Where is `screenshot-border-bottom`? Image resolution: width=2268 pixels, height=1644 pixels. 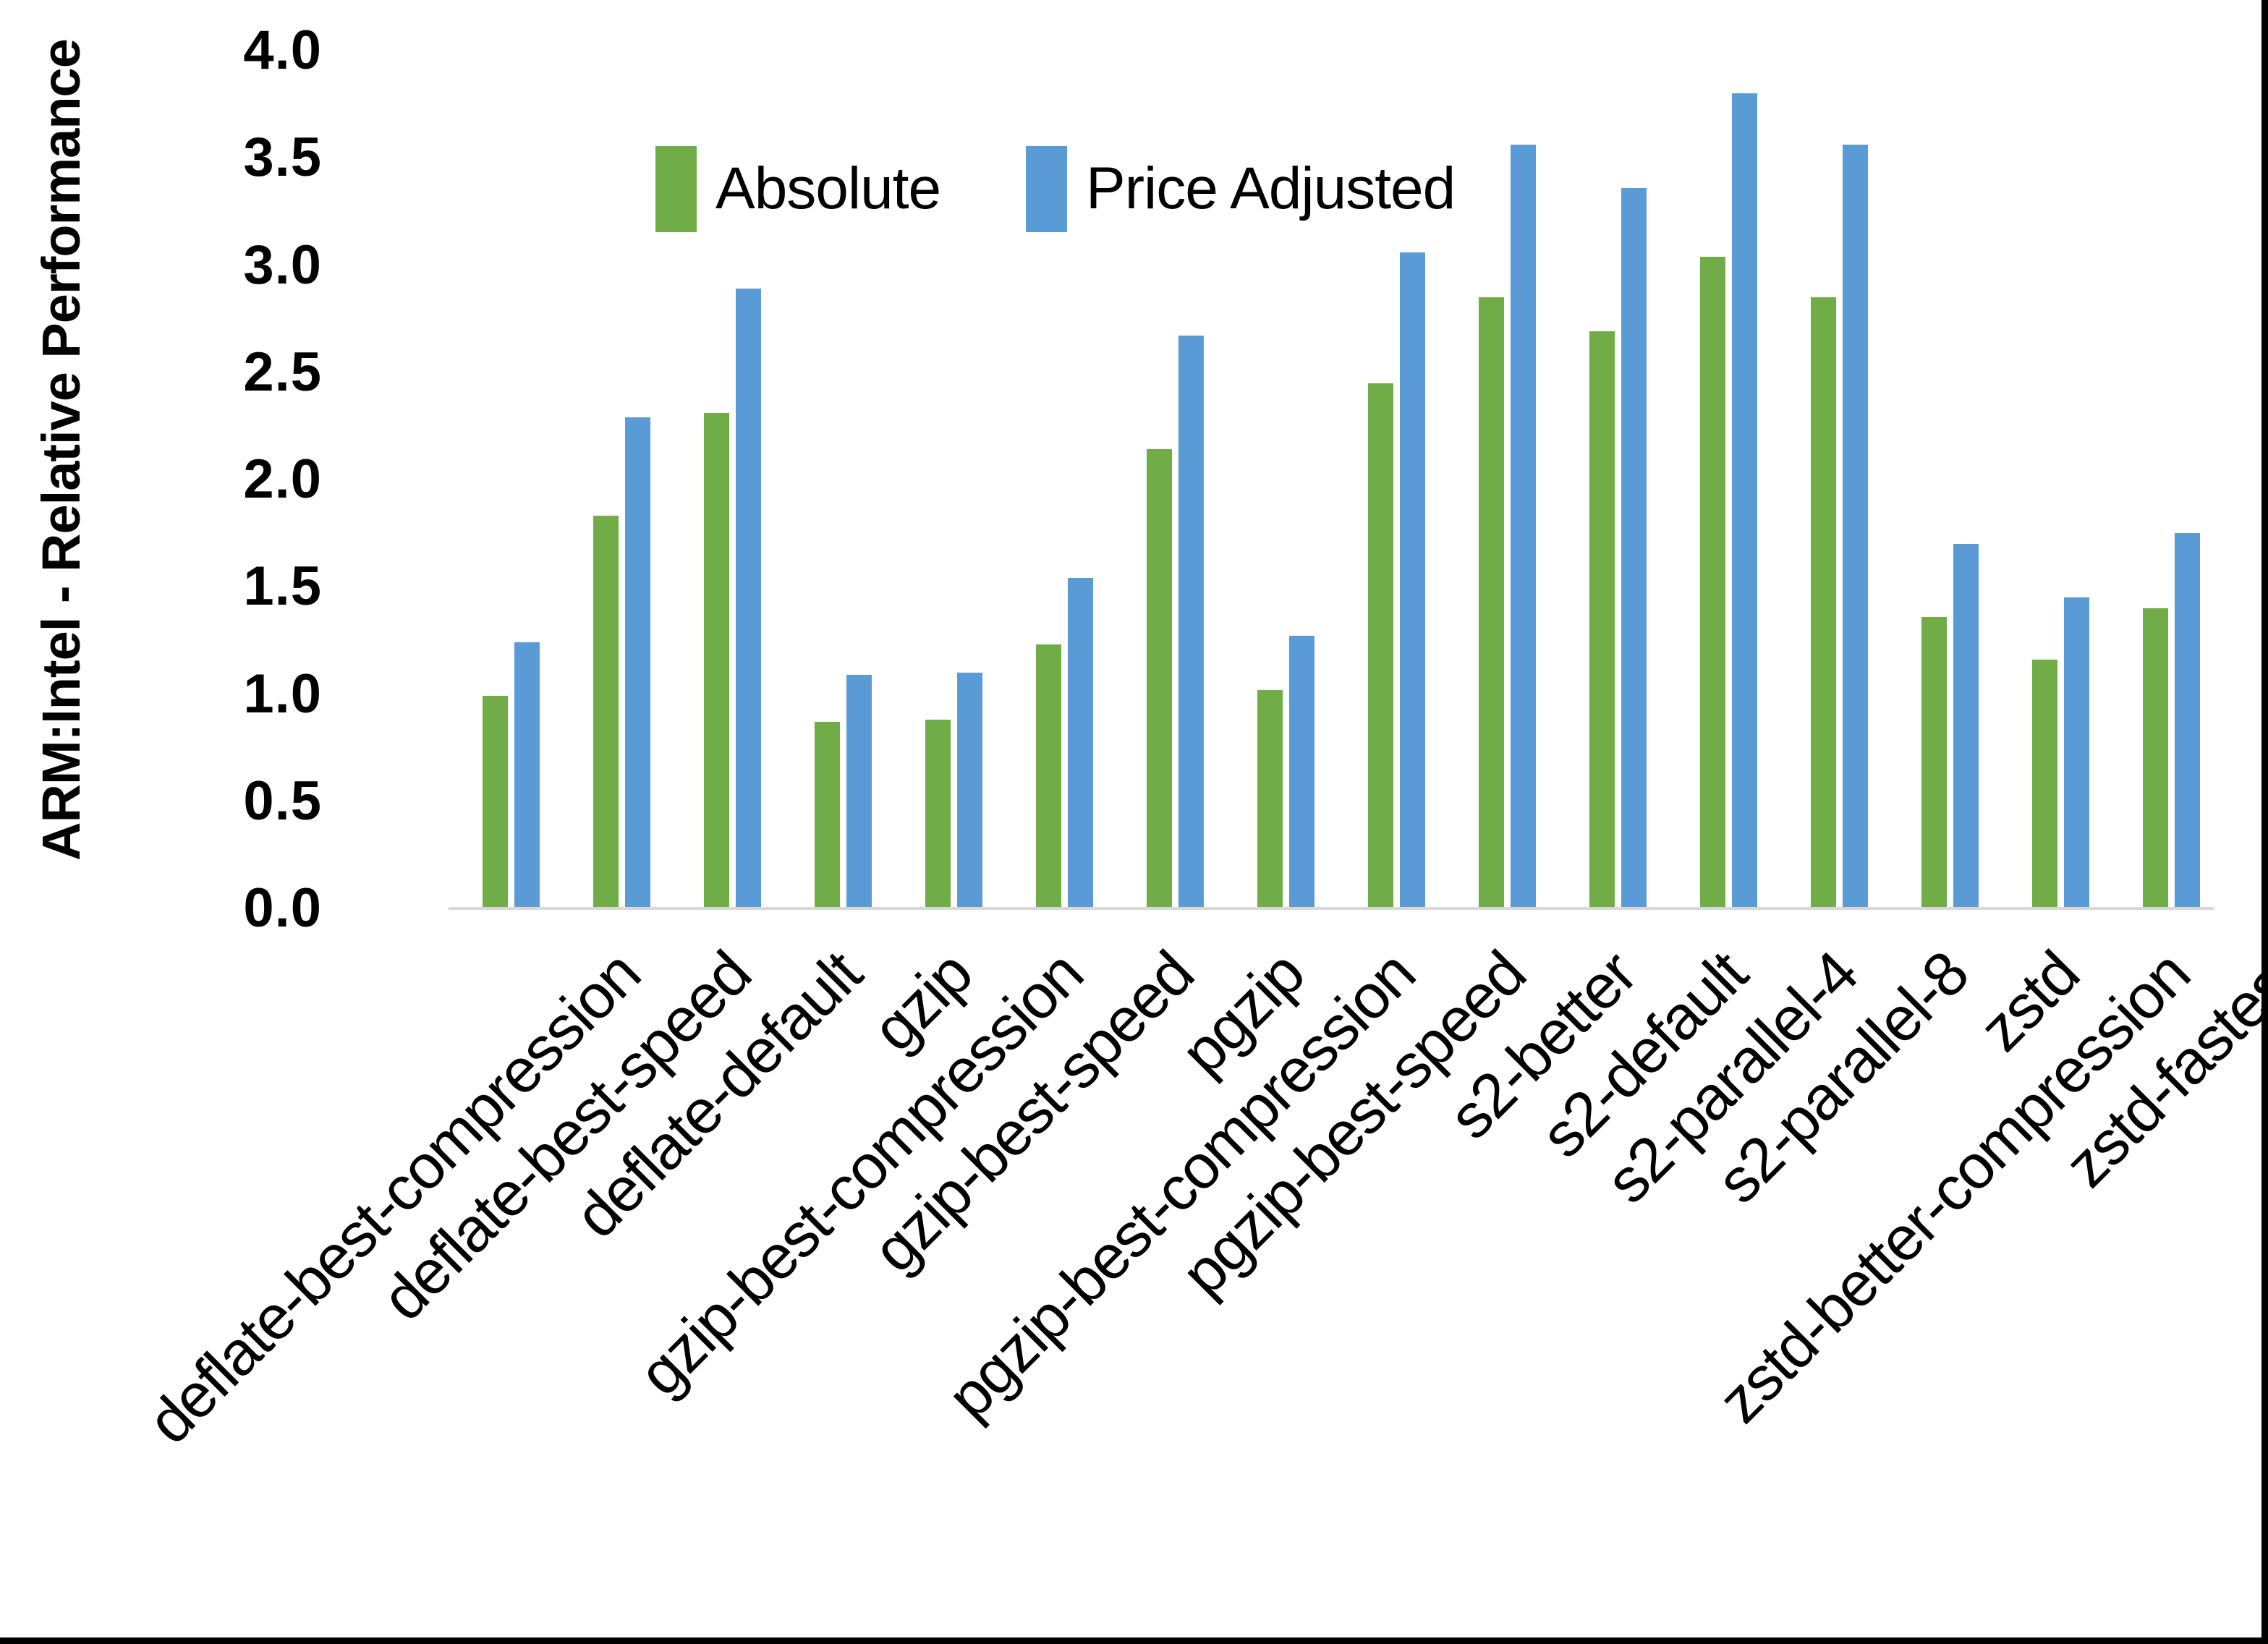 screenshot-border-bottom is located at coordinates (1134, 1640).